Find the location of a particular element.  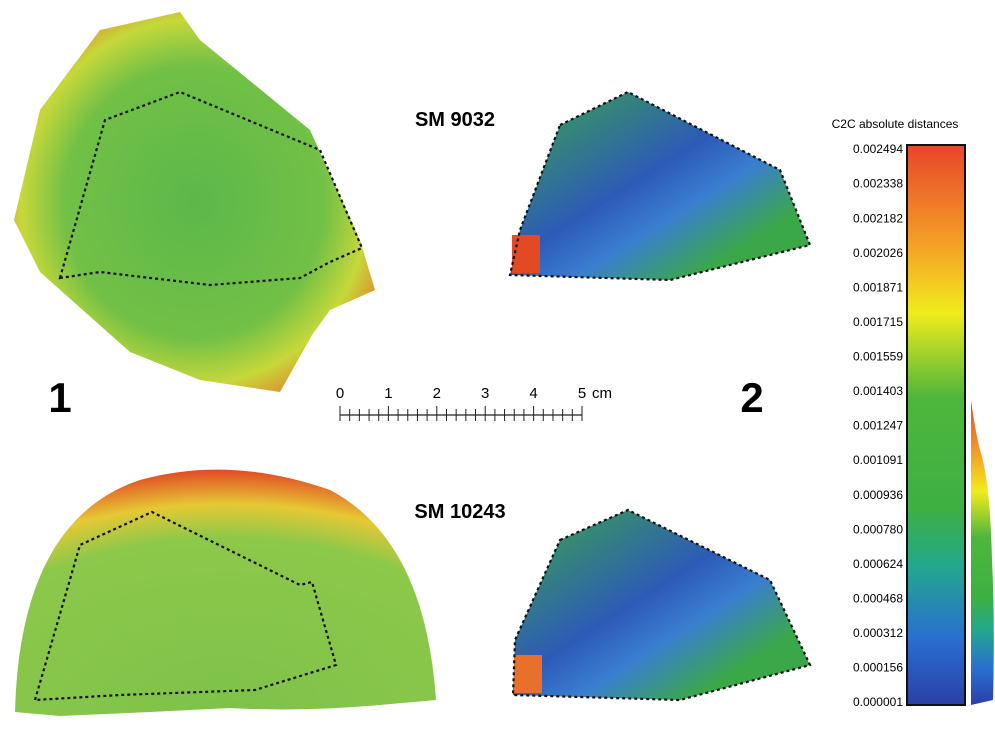

scale-unit: cm is located at coordinates (602, 393).